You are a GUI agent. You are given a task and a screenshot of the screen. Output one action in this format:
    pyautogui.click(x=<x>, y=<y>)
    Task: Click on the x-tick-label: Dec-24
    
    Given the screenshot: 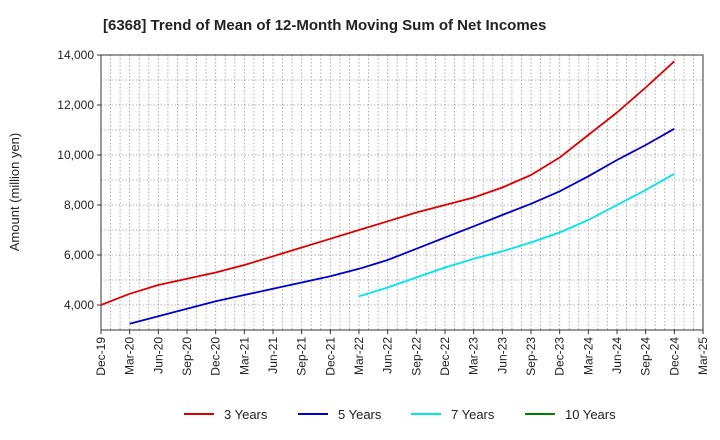 What is the action you would take?
    pyautogui.click(x=674, y=356)
    